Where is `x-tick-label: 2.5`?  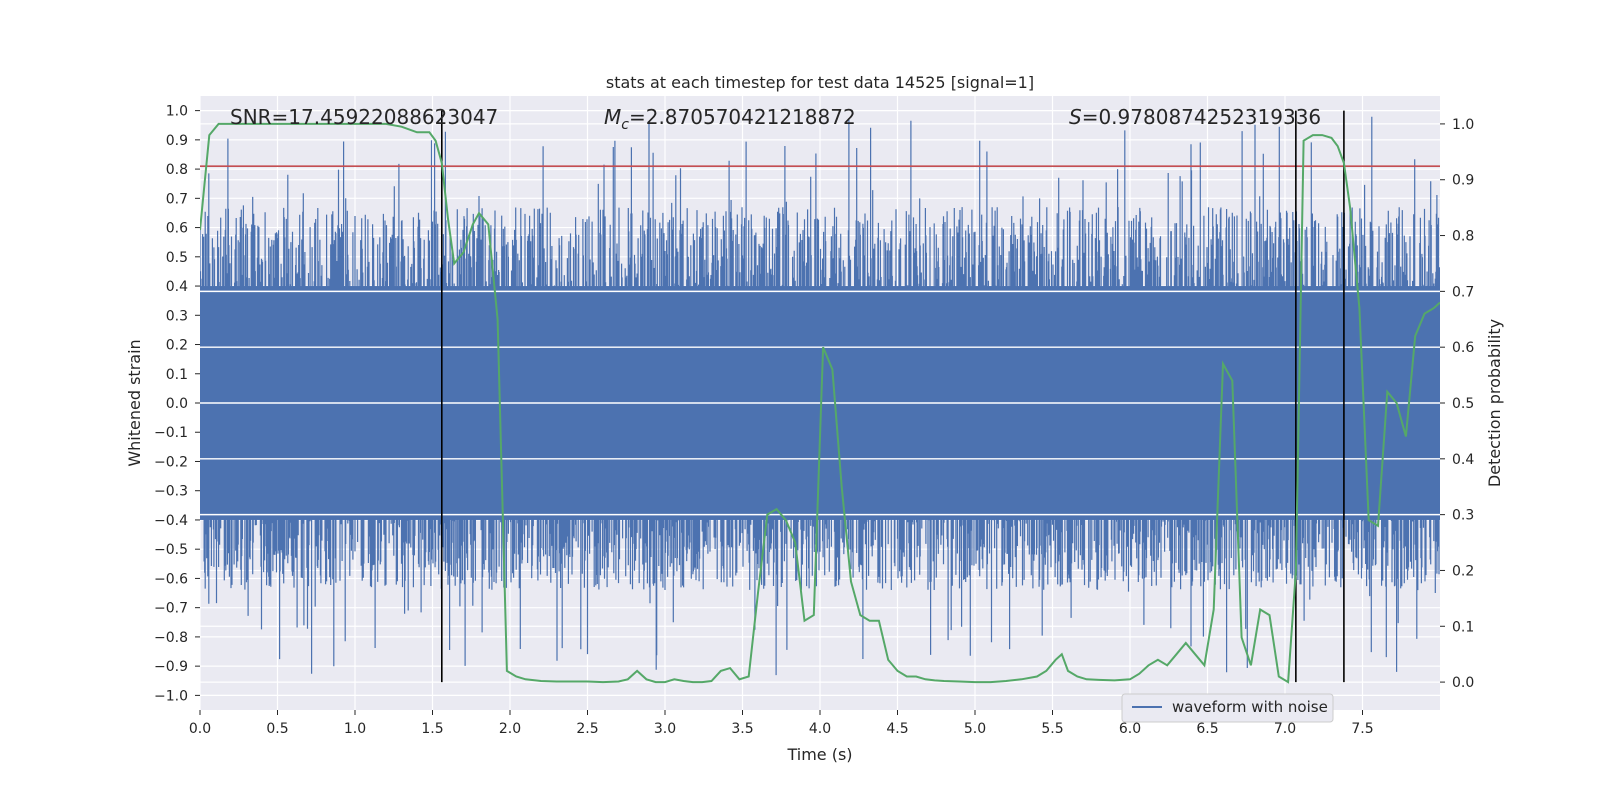
x-tick-label: 2.5 is located at coordinates (587, 729).